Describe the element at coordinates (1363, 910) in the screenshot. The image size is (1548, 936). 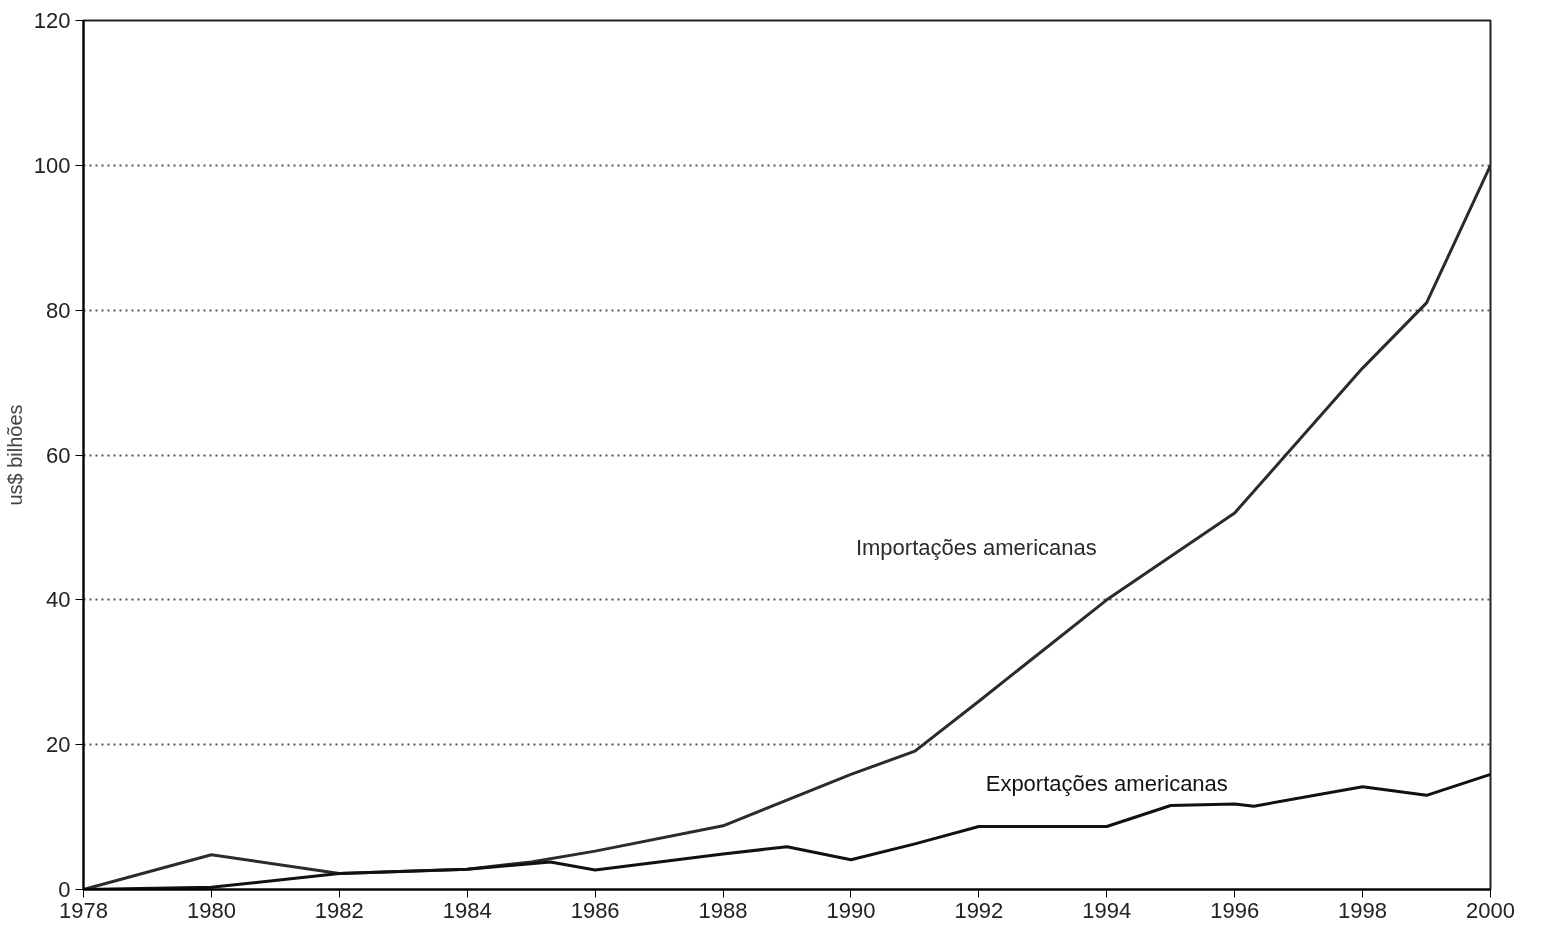
I see `x-tick-label: 1998` at that location.